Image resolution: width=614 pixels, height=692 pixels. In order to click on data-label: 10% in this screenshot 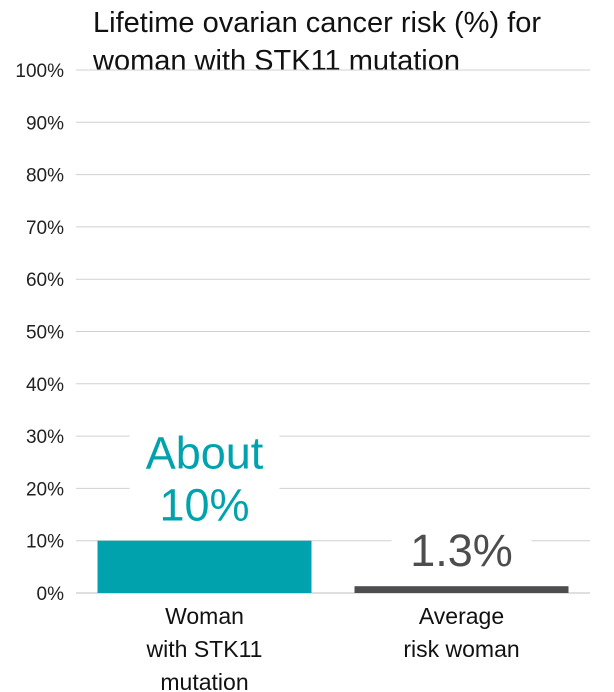, I will do `click(204, 505)`.